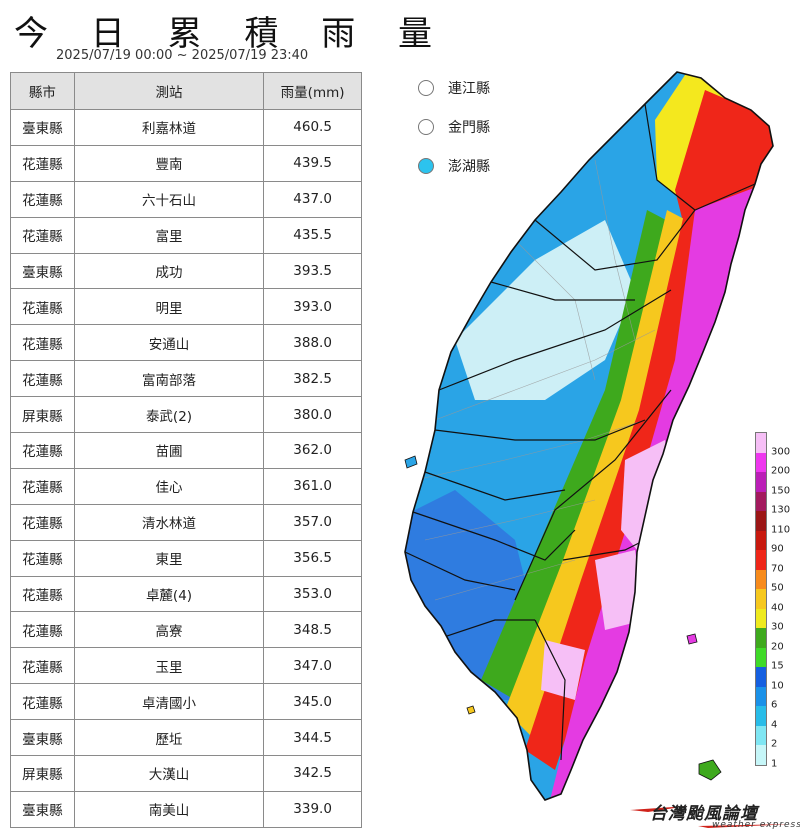  Describe the element at coordinates (781, 451) in the screenshot. I see `legend-level-label: 300` at that location.